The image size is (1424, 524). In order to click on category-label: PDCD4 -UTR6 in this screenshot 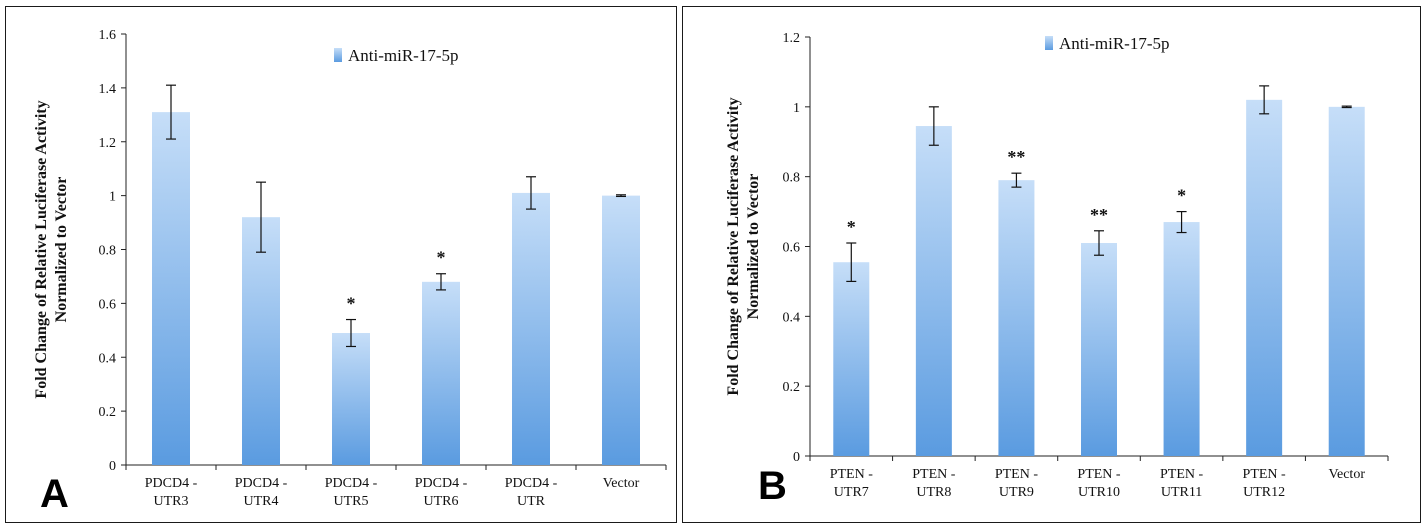, I will do `click(441, 492)`.